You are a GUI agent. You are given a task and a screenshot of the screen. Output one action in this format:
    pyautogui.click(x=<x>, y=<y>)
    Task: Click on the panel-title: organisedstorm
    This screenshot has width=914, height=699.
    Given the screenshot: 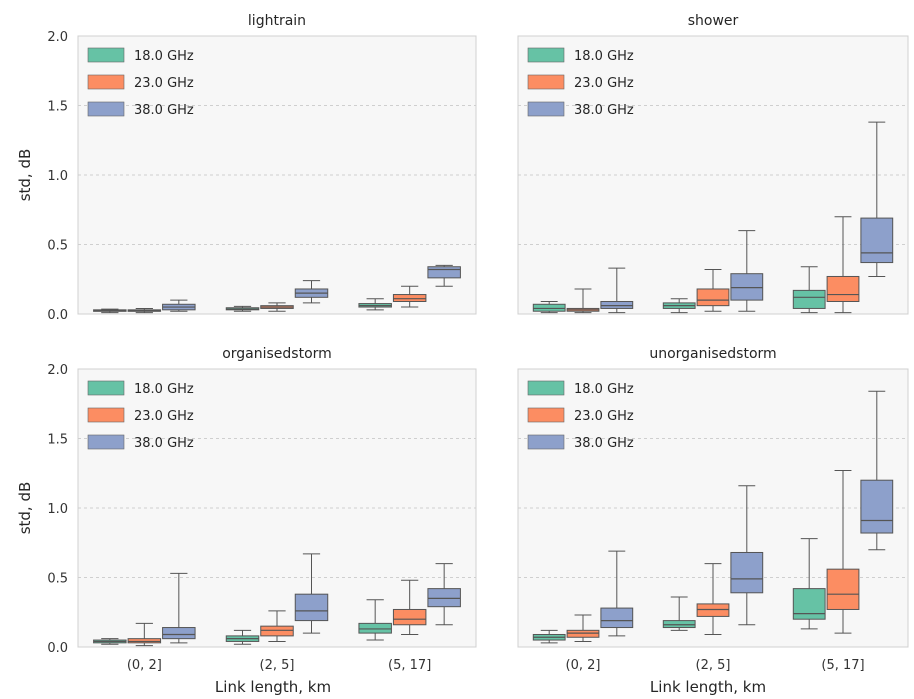 What is the action you would take?
    pyautogui.click(x=277, y=354)
    